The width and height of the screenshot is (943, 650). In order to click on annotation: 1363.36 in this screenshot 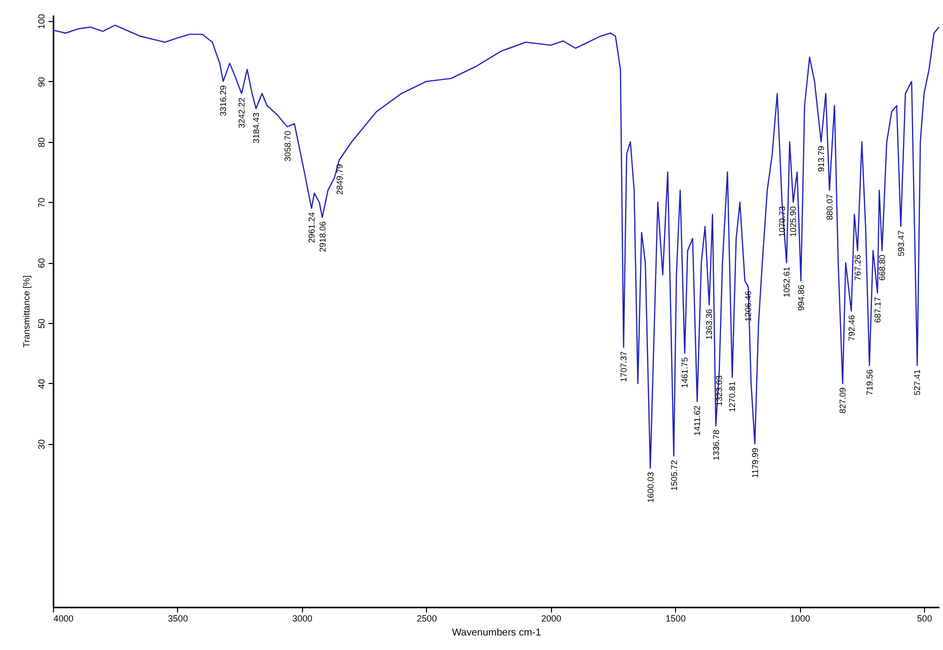, I will do `click(709, 324)`.